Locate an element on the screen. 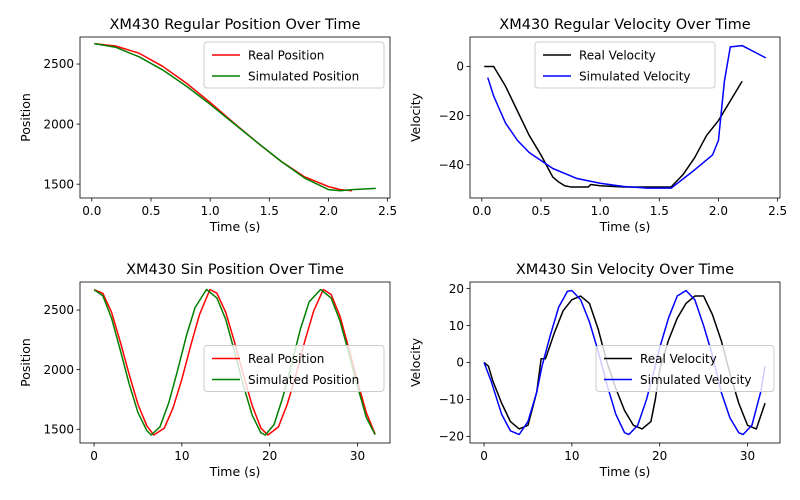 This screenshot has height=500, width=800. y-tick-label: −40 is located at coordinates (451, 165).